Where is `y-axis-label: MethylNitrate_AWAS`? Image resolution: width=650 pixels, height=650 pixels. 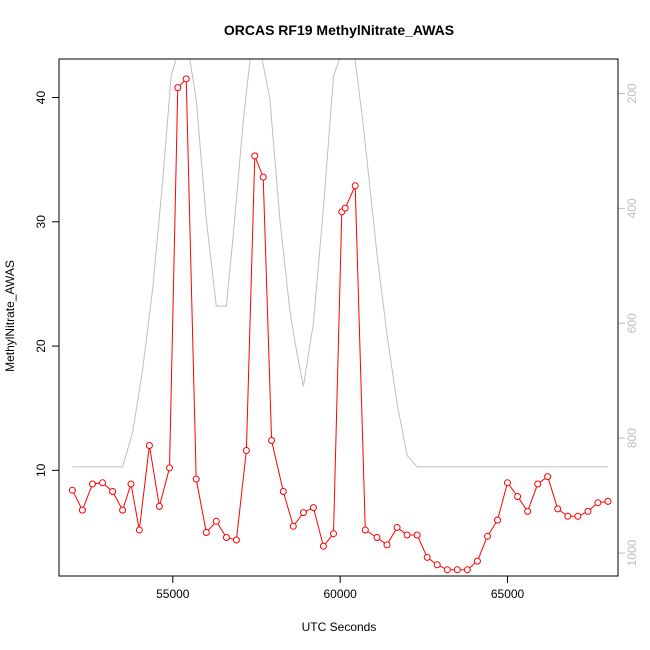
y-axis-label: MethylNitrate_AWAS is located at coordinates (10, 316).